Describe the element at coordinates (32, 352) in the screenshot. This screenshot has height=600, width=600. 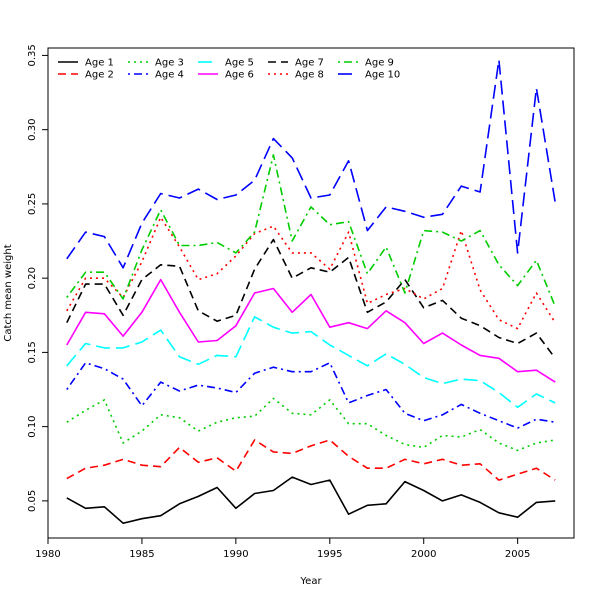
I see `y-tick-label: 0.15` at that location.